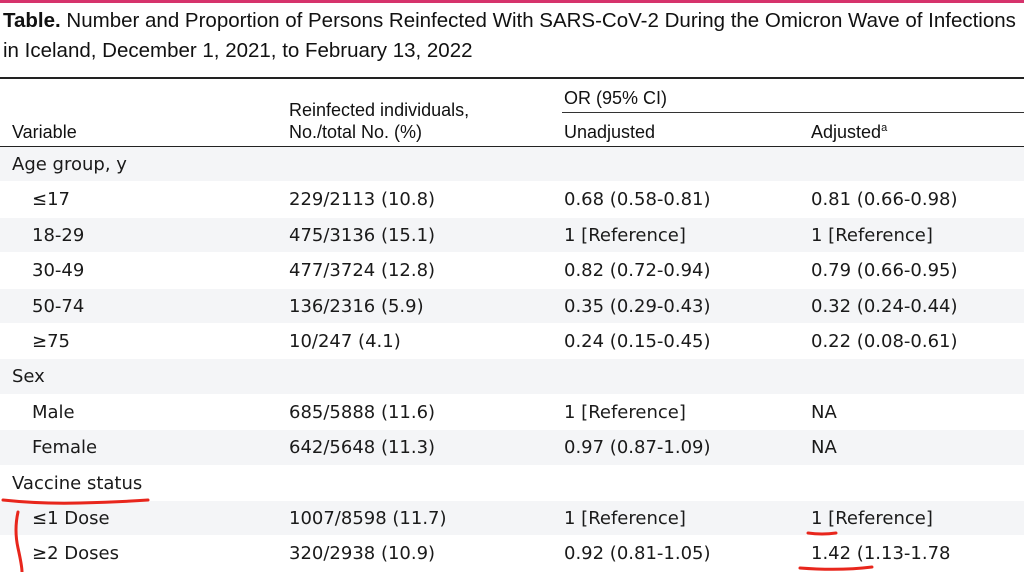 This screenshot has height=572, width=1024. What do you see at coordinates (846, 132) in the screenshot?
I see `header-adjusted-label: Adjusted` at bounding box center [846, 132].